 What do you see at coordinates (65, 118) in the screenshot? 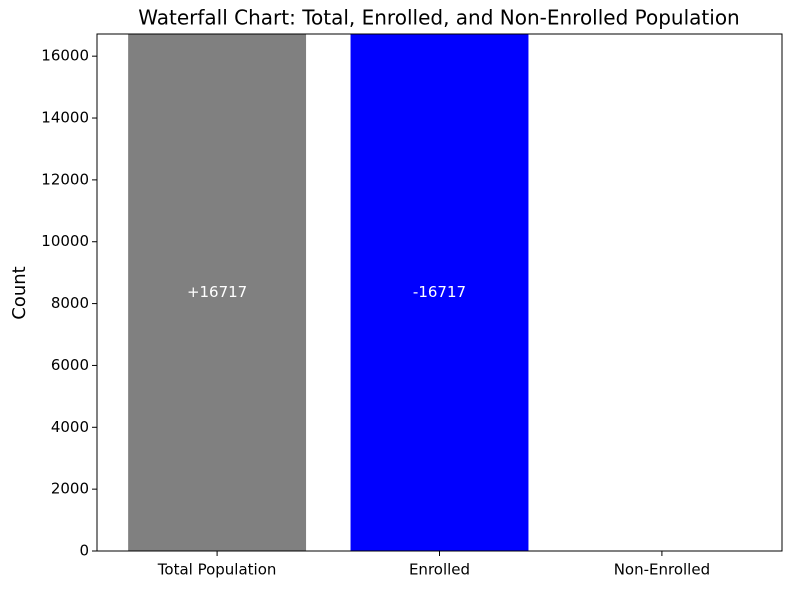
I see `y-tick-label: 14000` at bounding box center [65, 118].